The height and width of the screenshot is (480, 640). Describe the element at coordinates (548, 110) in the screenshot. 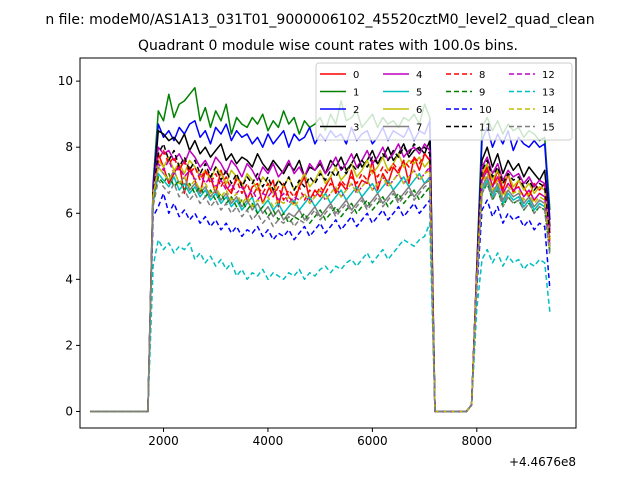

I see `legend-label-14: 14` at that location.